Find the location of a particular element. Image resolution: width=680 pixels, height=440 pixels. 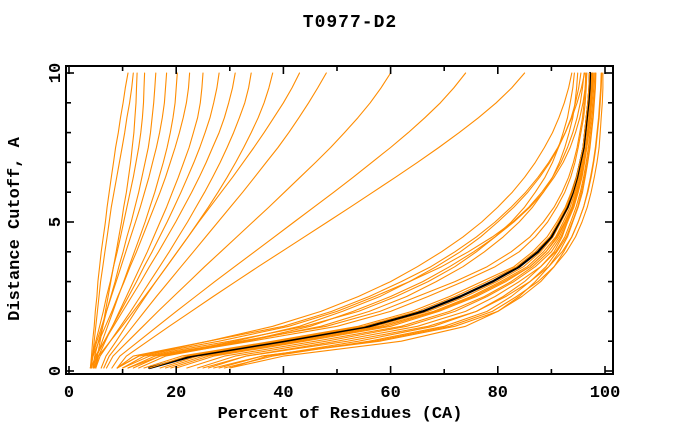

curve-f02 is located at coordinates (112, 220).